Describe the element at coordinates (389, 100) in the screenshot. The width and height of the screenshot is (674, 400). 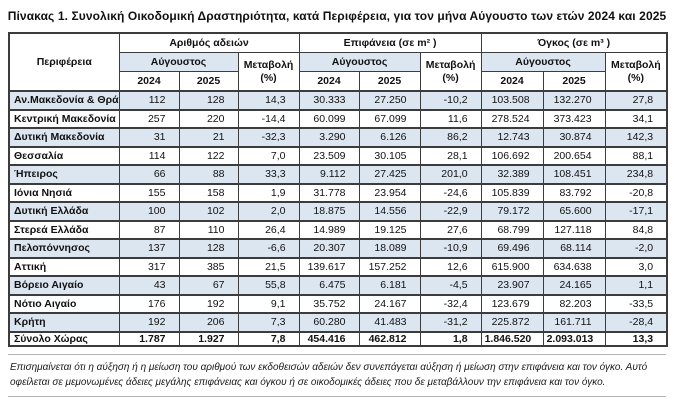
I see `surface-2025-cell: 27.250` at that location.